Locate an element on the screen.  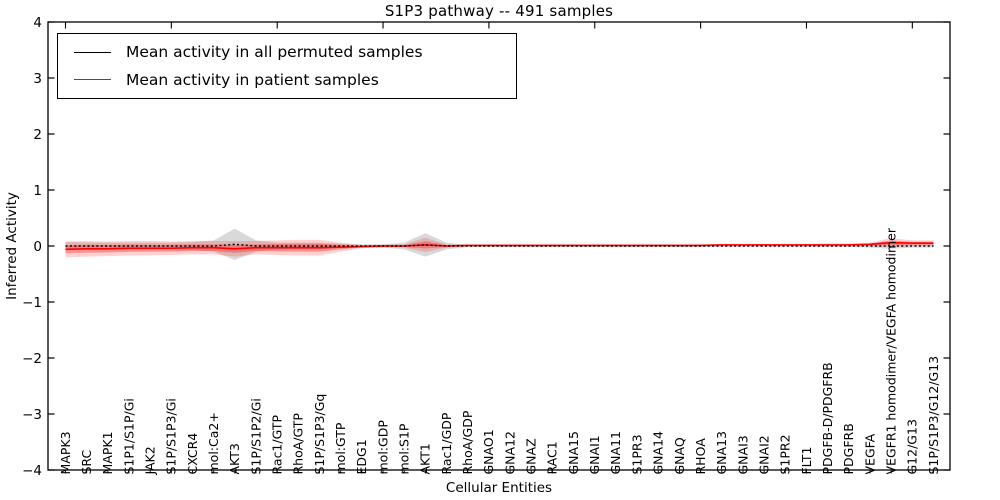
x-tick-label: Rac1/GTP is located at coordinates (277, 445).